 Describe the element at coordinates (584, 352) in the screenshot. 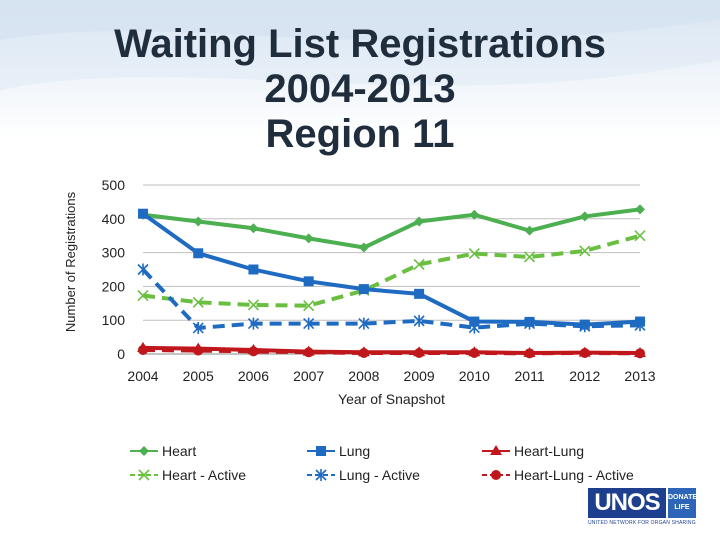

I see `data-point-heart-lung-active-2012` at that location.